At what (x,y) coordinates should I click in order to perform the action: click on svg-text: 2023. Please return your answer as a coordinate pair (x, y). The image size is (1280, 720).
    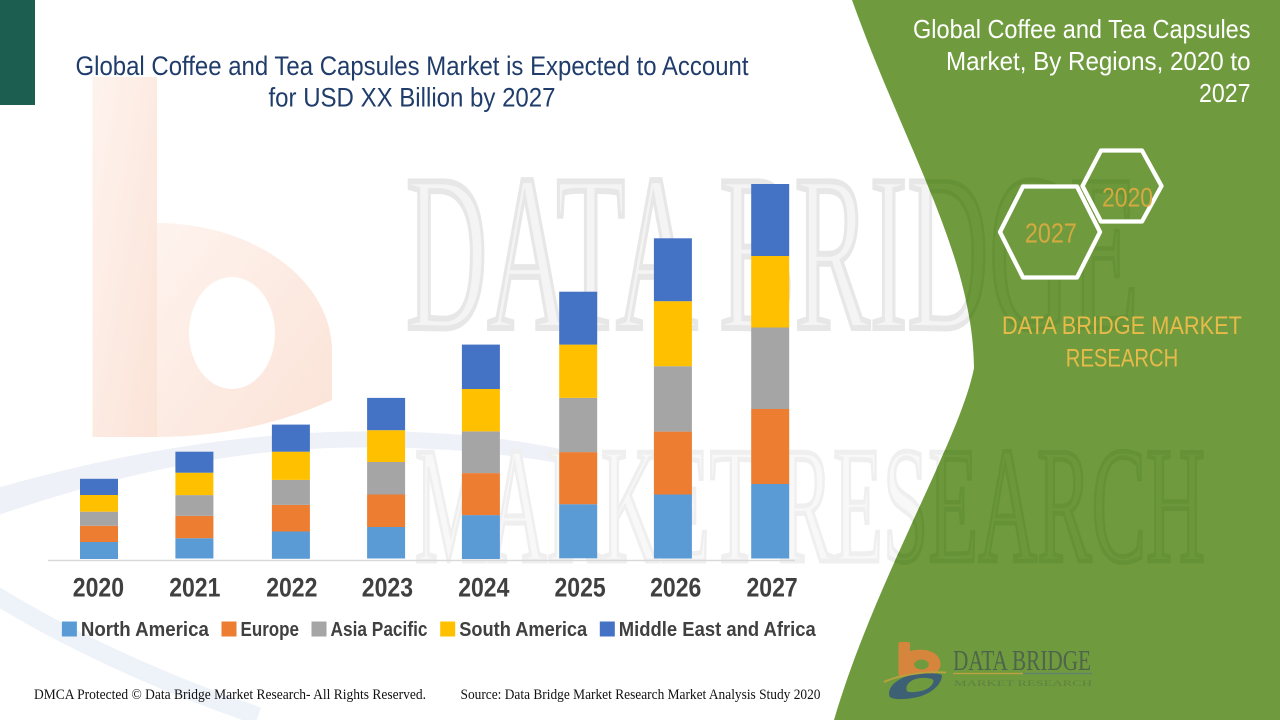
    Looking at the image, I should click on (387, 588).